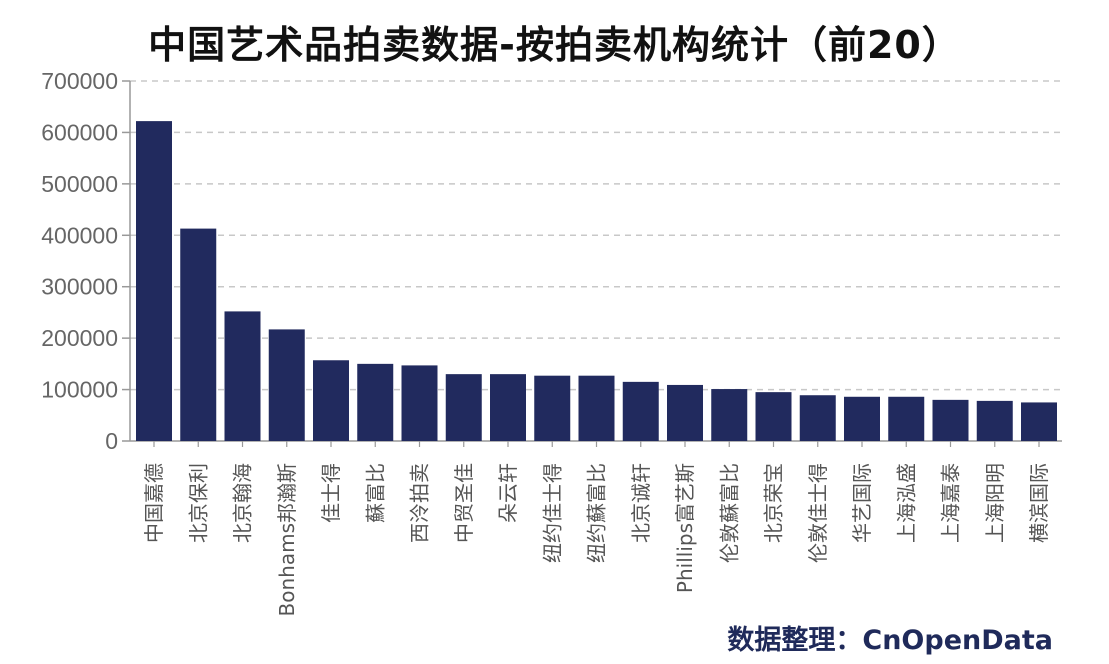  I want to click on y-tick-label: 100000, so click(79, 390).